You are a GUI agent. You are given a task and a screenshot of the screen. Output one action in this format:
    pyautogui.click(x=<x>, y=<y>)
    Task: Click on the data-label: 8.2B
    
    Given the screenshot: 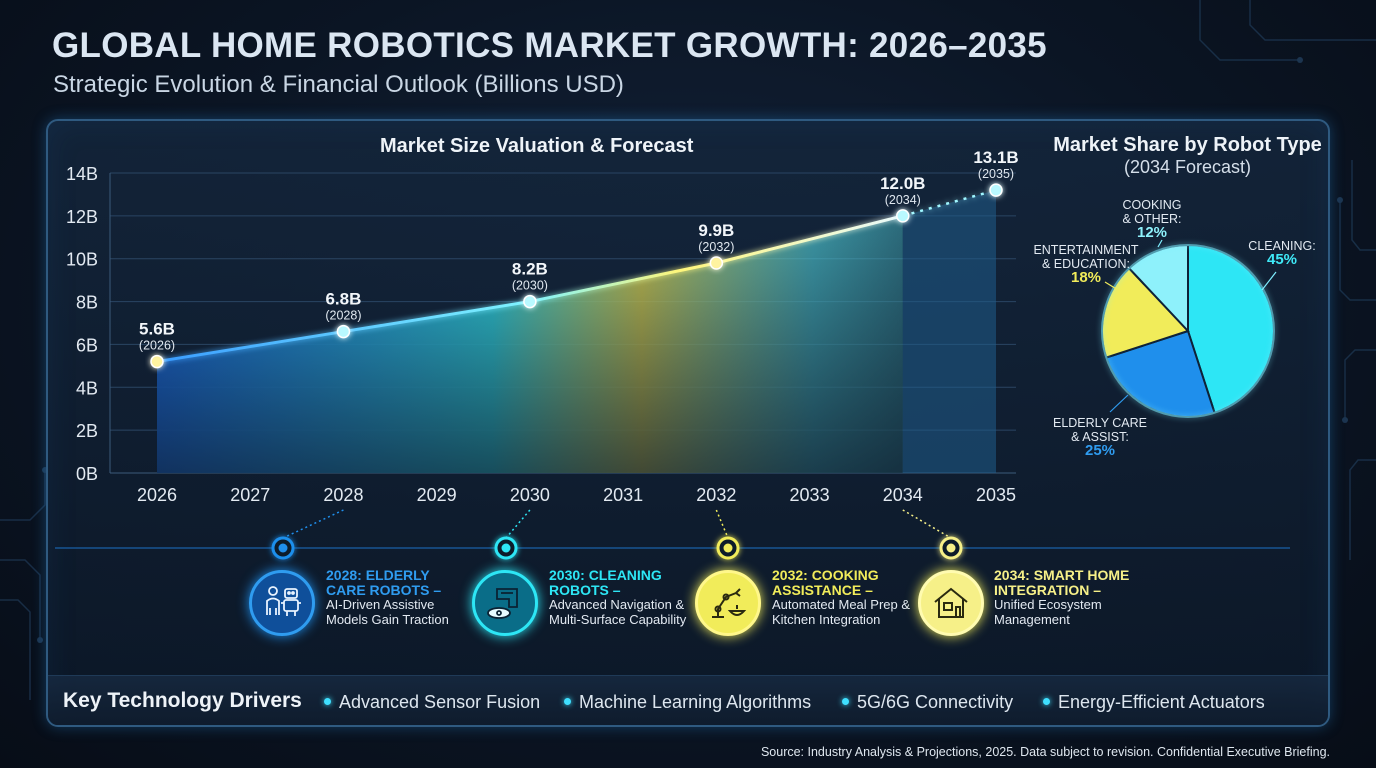 What is the action you would take?
    pyautogui.click(x=530, y=269)
    